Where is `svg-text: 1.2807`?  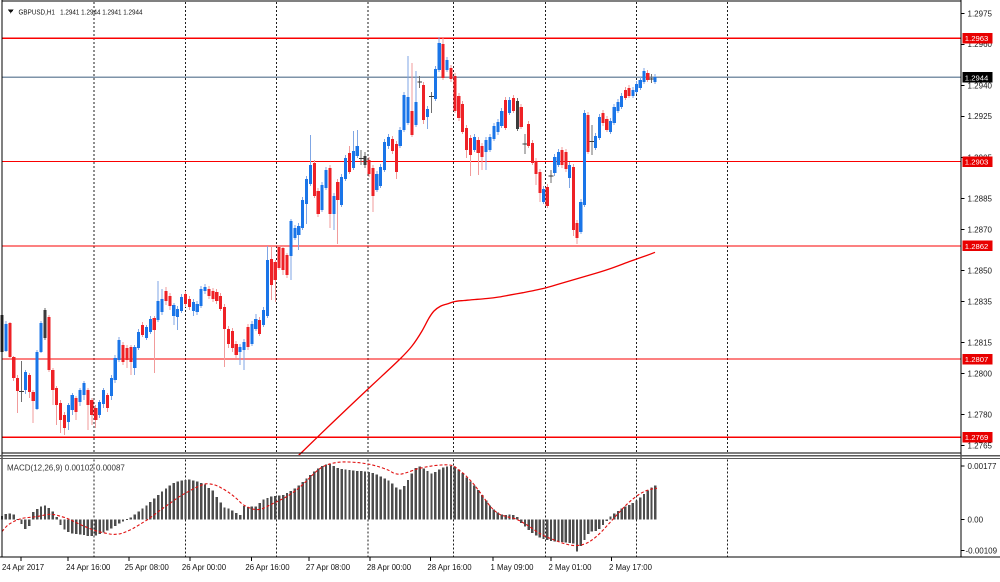 svg-text: 1.2807 is located at coordinates (977, 359).